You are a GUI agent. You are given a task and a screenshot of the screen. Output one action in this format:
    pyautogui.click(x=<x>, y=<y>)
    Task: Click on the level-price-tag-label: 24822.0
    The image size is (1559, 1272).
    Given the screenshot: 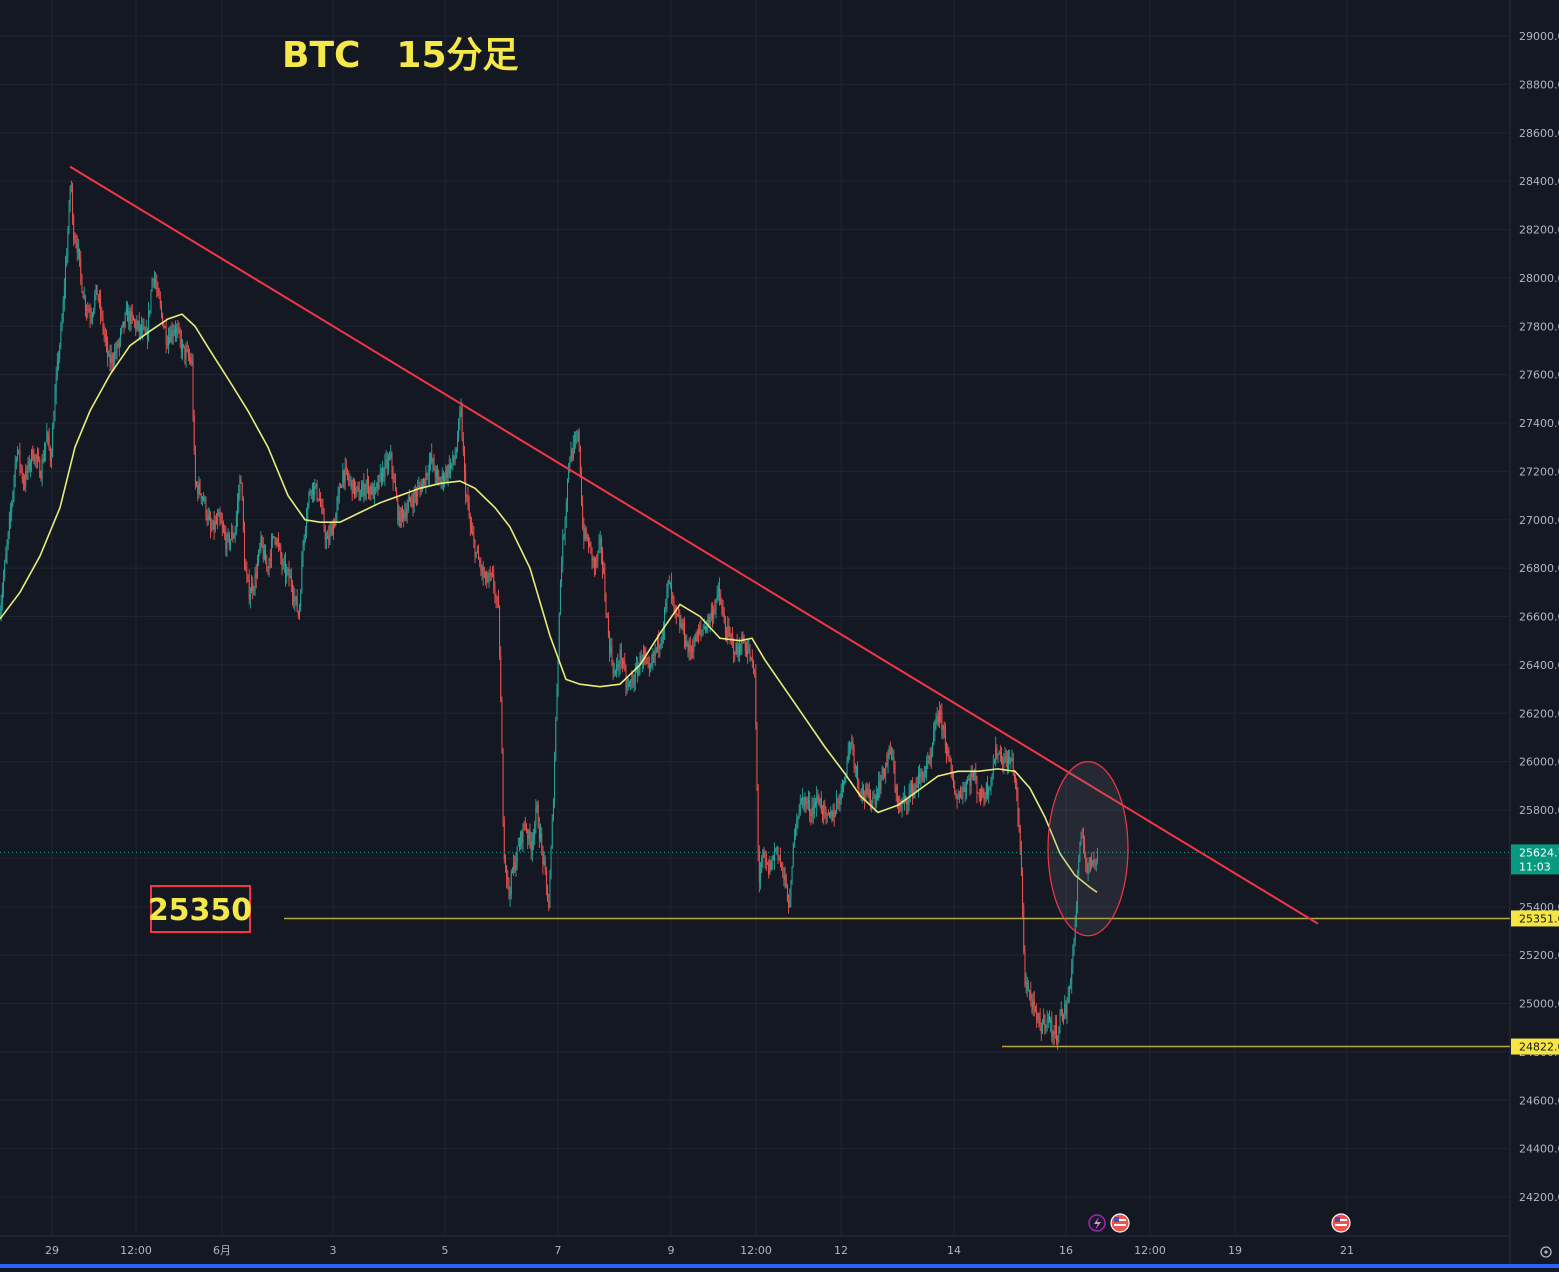 What is the action you would take?
    pyautogui.click(x=1539, y=1047)
    